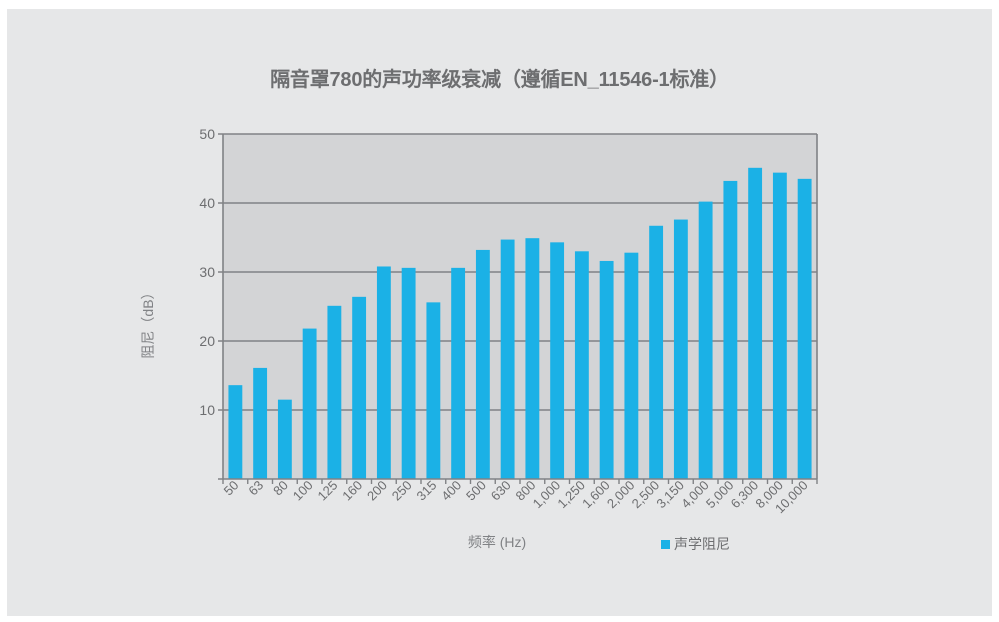  What do you see at coordinates (427, 491) in the screenshot?
I see `x-tick-label: 315` at bounding box center [427, 491].